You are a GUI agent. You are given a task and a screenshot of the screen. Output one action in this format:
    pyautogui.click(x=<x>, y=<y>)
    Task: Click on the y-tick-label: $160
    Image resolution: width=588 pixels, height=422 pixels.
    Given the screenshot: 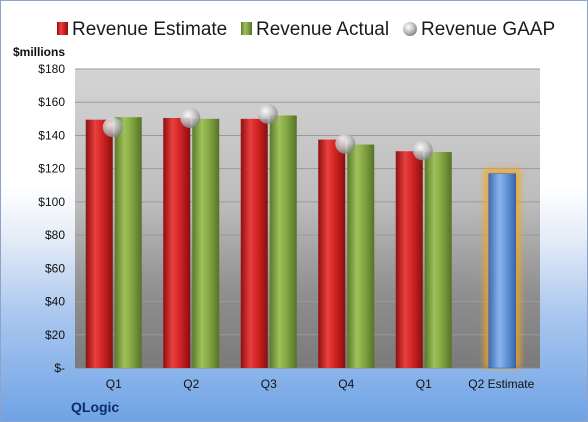 What is the action you would take?
    pyautogui.click(x=51, y=102)
    